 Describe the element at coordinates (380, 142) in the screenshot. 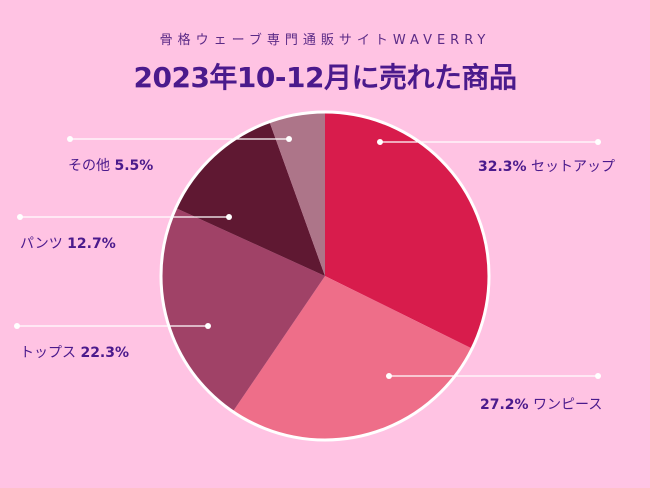

I see `leader-dot-setup-inner` at that location.